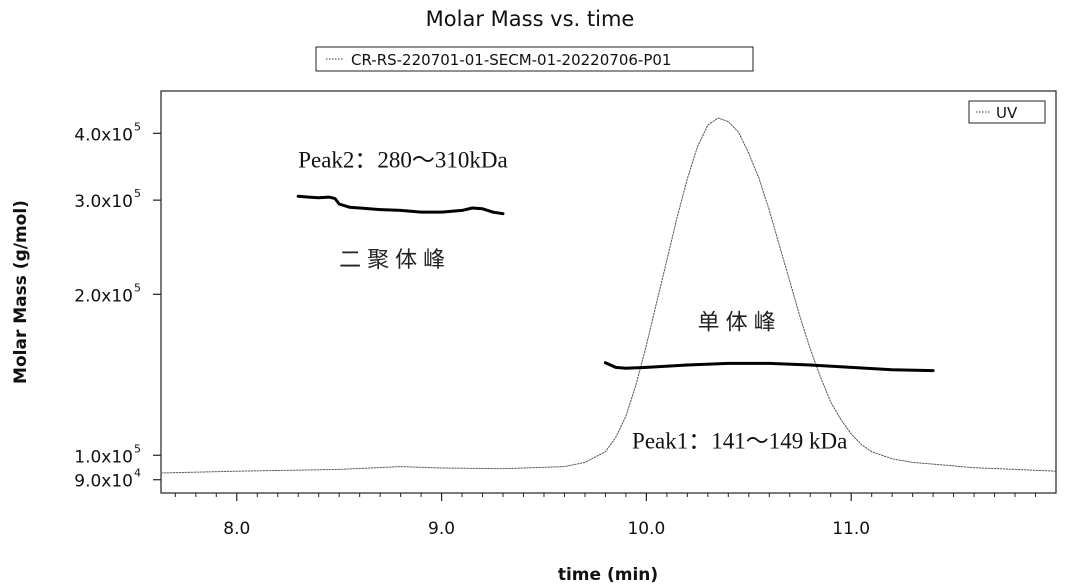 This screenshot has width=1080, height=588. I want to click on peak2-molar-mass-trace, so click(400, 205).